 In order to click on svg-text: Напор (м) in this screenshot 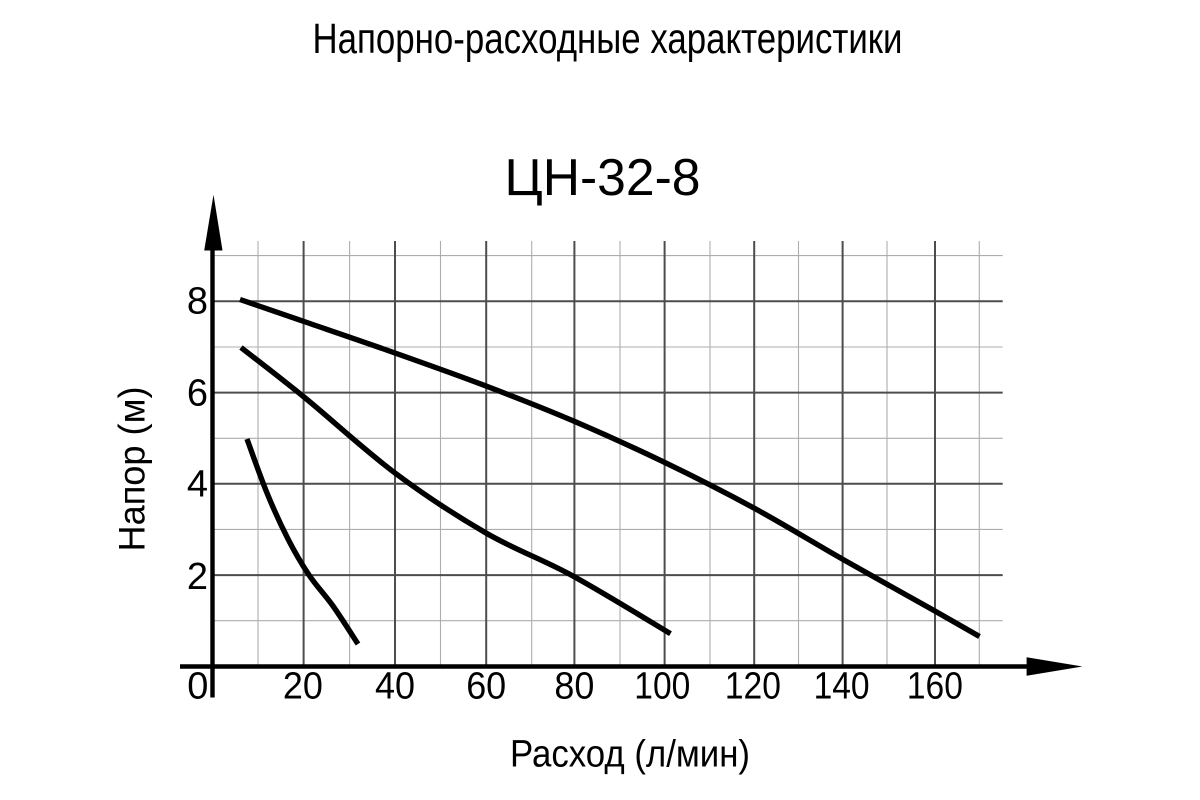, I will do `click(132, 469)`.